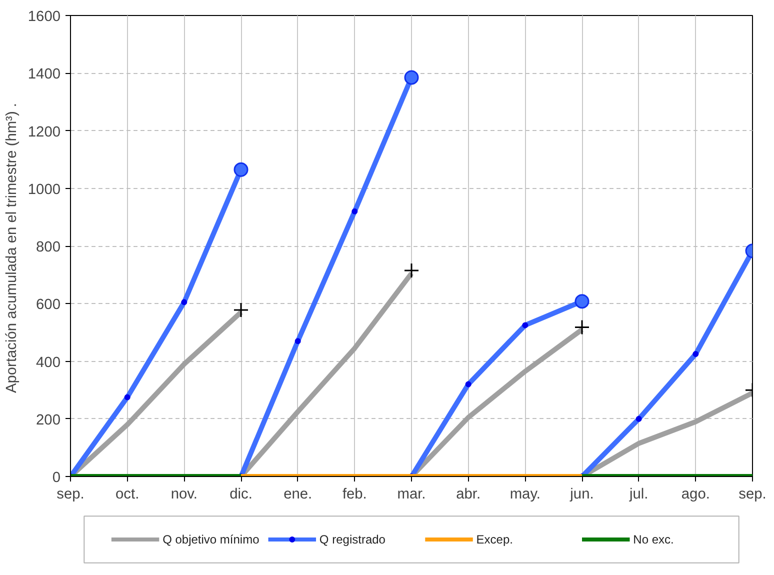  I want to click on x-tick-label: jun., so click(581, 494).